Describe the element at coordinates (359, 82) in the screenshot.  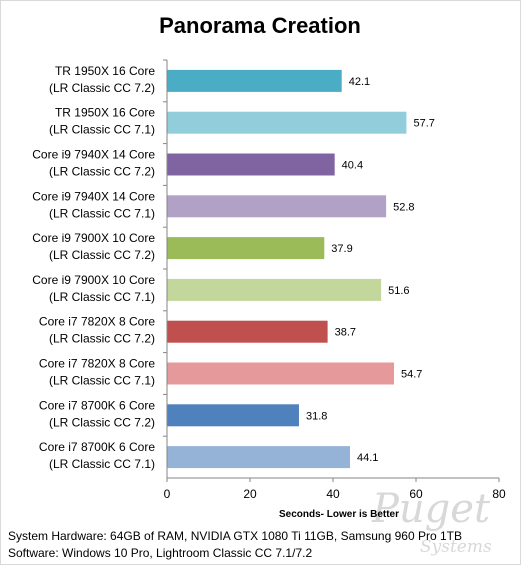
I see `value-label-1: 42.1` at that location.